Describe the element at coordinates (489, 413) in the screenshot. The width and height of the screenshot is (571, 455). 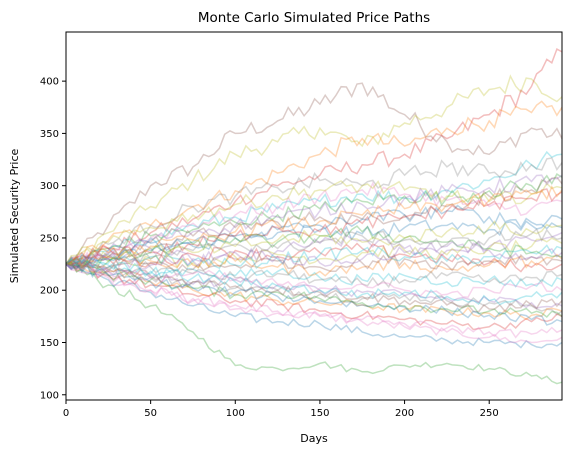
I see `x-tick-label: 250` at that location.